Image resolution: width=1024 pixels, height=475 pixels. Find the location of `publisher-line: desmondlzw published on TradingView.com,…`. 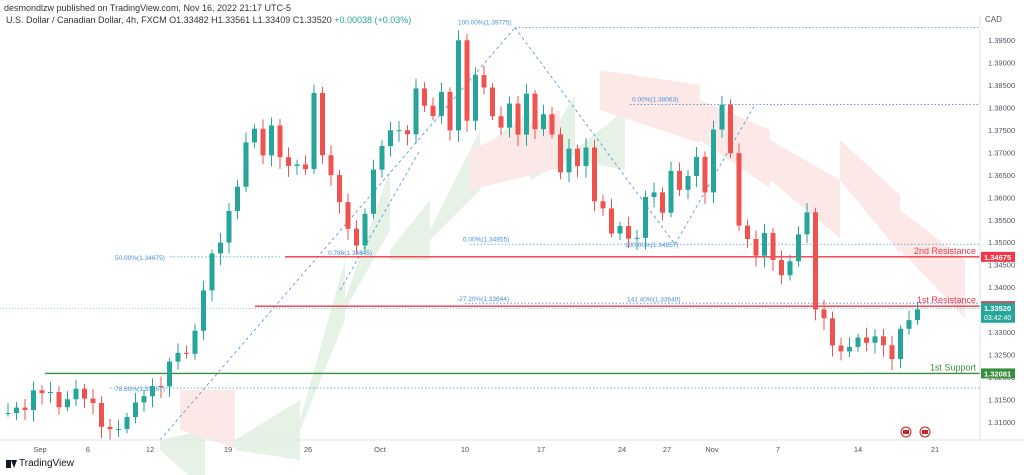

publisher-line: desmondlzw published on TradingView.com,… is located at coordinates (147, 8).